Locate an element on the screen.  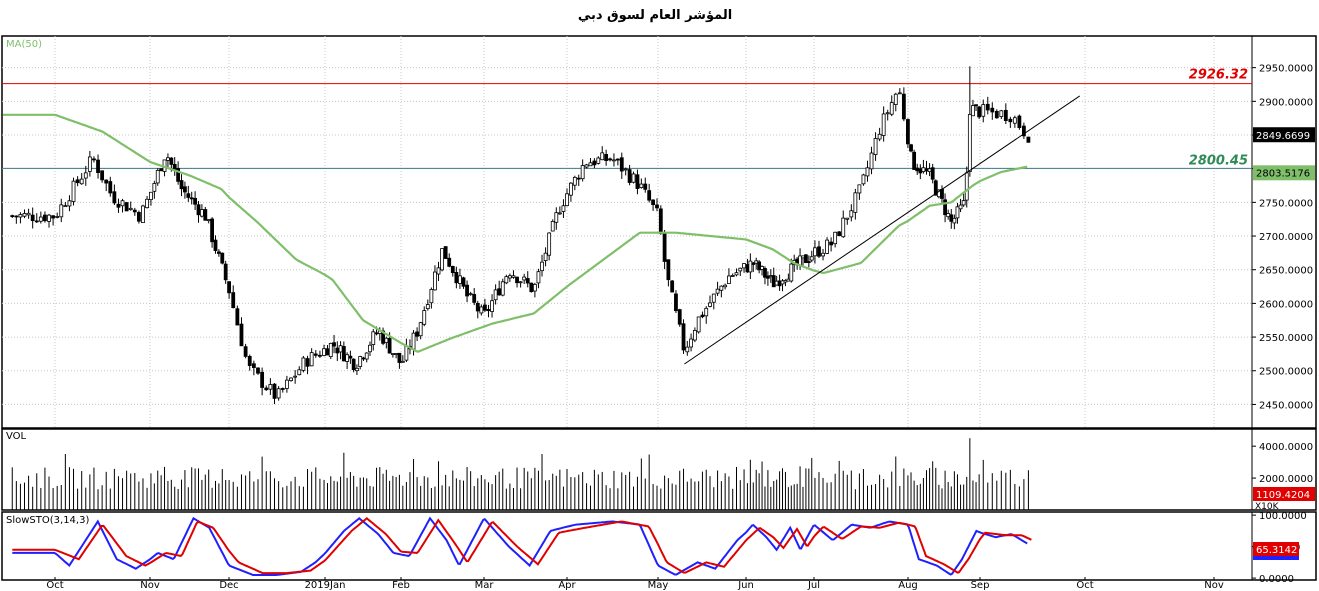
price-tick-label: 2650.0000 is located at coordinates (1286, 271).